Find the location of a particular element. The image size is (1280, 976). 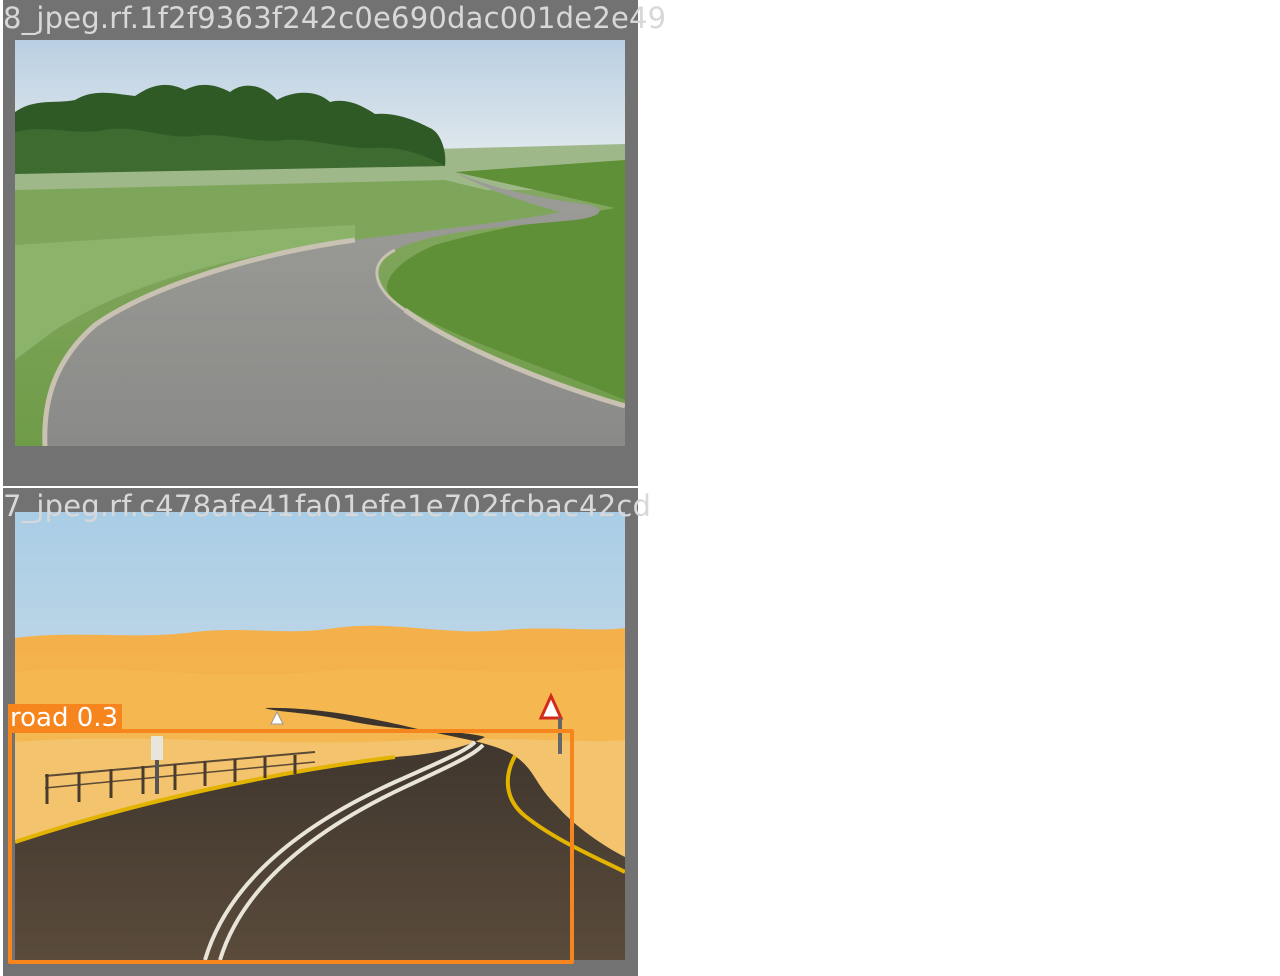

road-detection-box is located at coordinates (291, 846).